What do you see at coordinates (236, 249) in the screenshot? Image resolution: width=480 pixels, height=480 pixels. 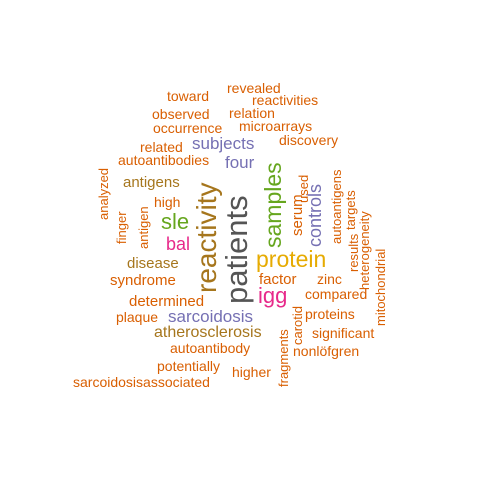 I see `word-patients: patients` at bounding box center [236, 249].